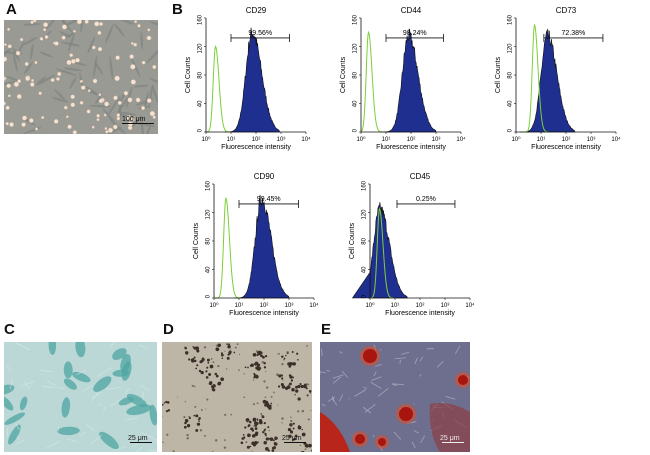 The height and width of the screenshot is (455, 650). Describe the element at coordinates (463, 380) in the screenshot. I see `calcium-nodule` at that location.